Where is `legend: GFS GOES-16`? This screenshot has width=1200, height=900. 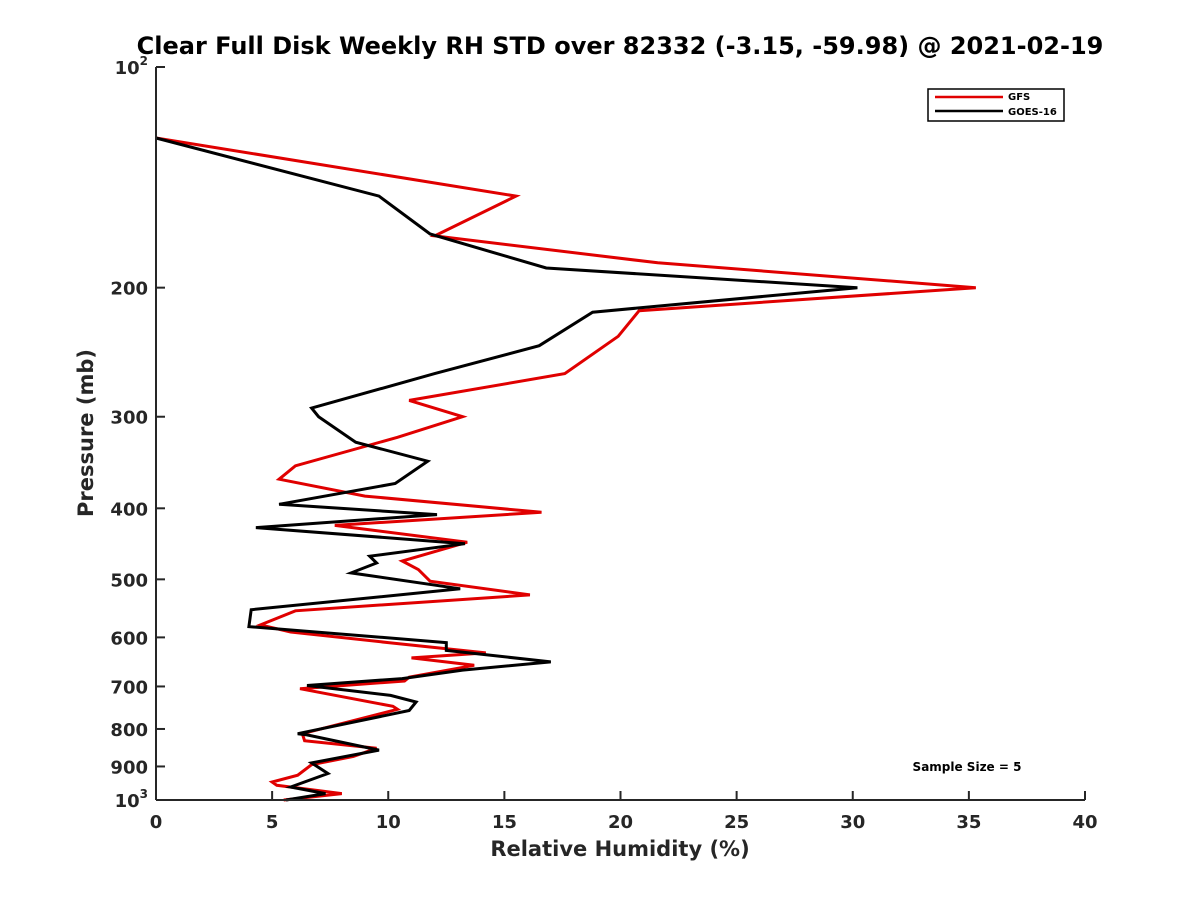 legend: GFS GOES-16 is located at coordinates (996, 105).